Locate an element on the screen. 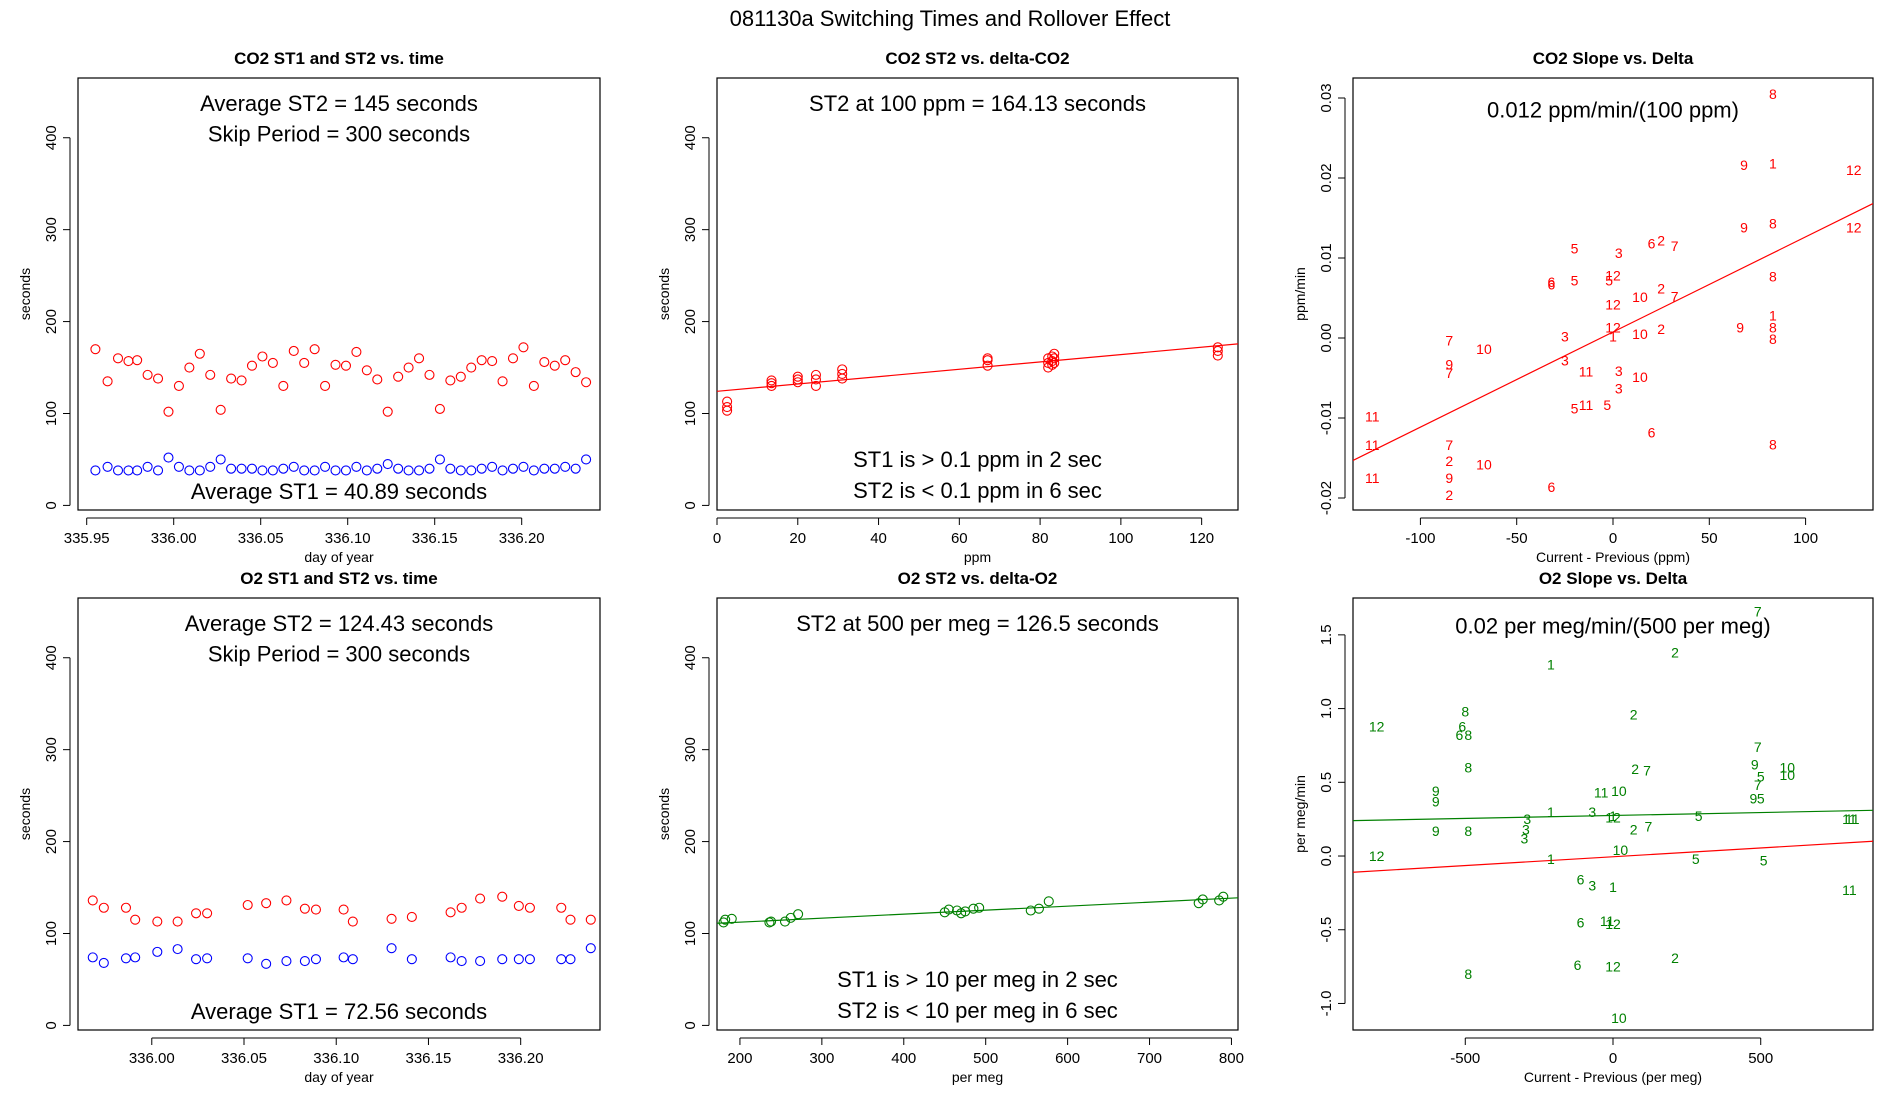 Image resolution: width=1900 pixels, height=1105 pixels. y-tick-label: 0.02 is located at coordinates (1326, 177).